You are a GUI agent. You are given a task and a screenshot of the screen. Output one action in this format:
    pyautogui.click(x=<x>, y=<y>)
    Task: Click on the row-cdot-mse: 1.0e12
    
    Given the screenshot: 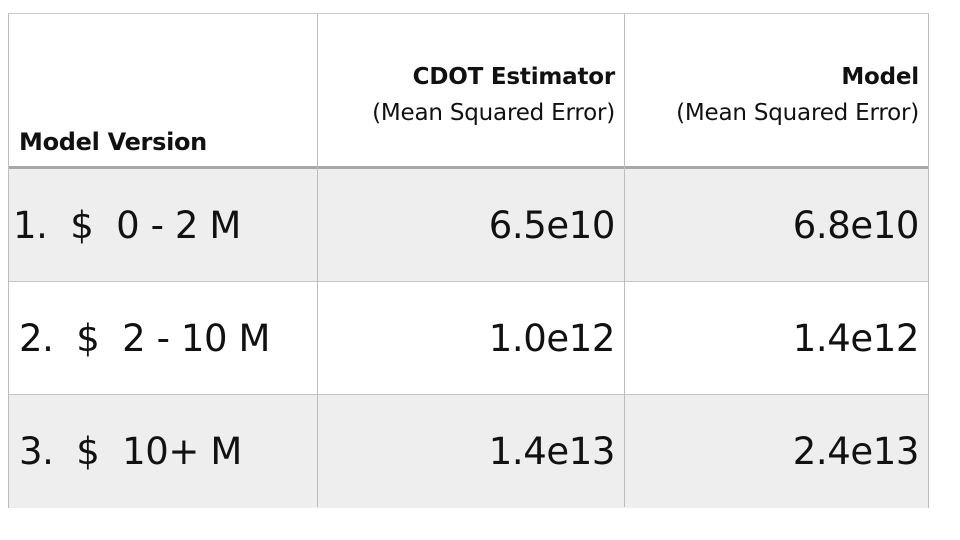 What is the action you would take?
    pyautogui.click(x=552, y=338)
    